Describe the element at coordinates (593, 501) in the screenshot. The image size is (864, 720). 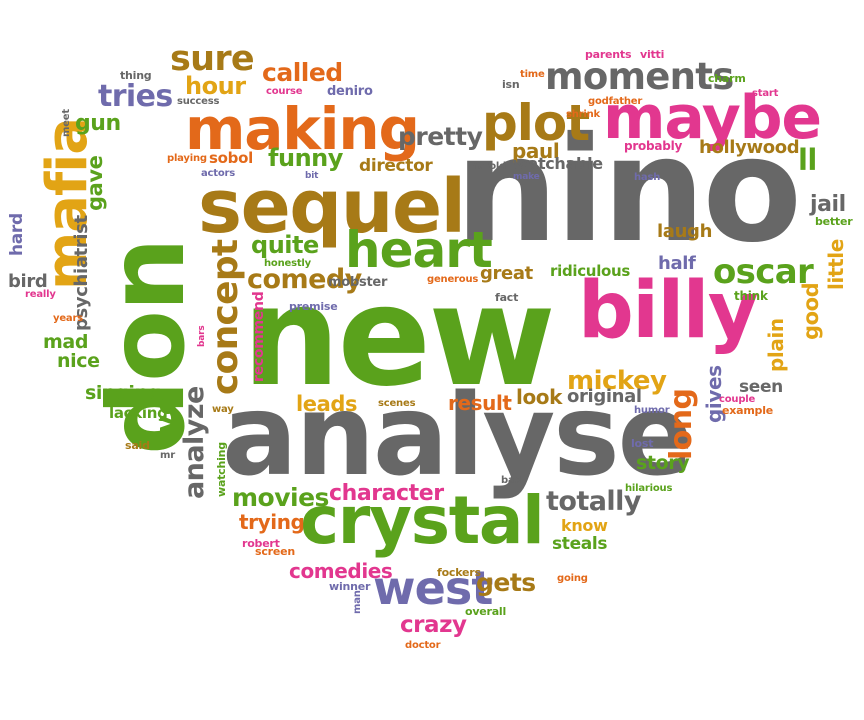
I see `word-totally: totally` at that location.